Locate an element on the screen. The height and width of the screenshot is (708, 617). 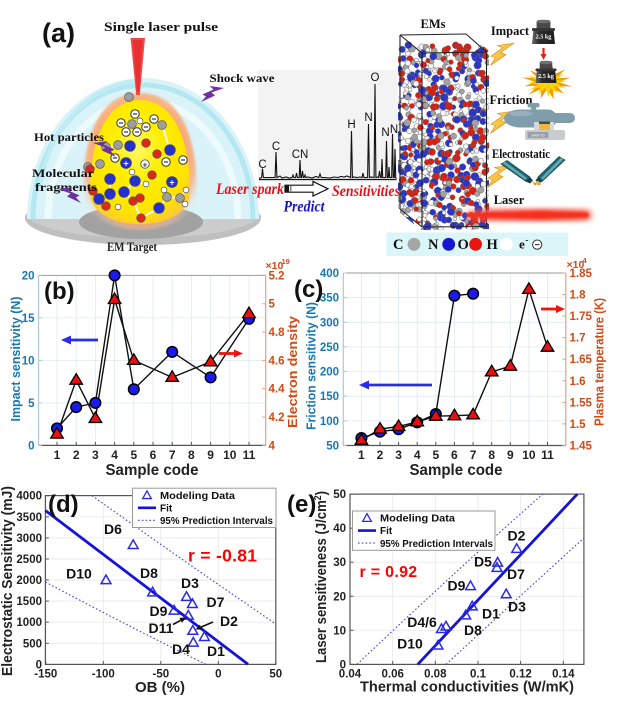
svg-text: 1.7 is located at coordinates (578, 339).